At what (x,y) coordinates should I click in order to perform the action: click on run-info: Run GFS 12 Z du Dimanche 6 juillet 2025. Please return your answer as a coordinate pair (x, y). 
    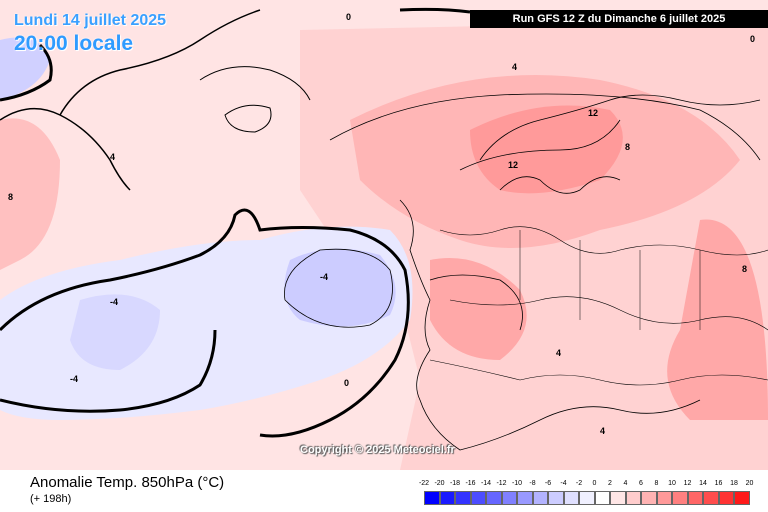
    Looking at the image, I should click on (619, 19).